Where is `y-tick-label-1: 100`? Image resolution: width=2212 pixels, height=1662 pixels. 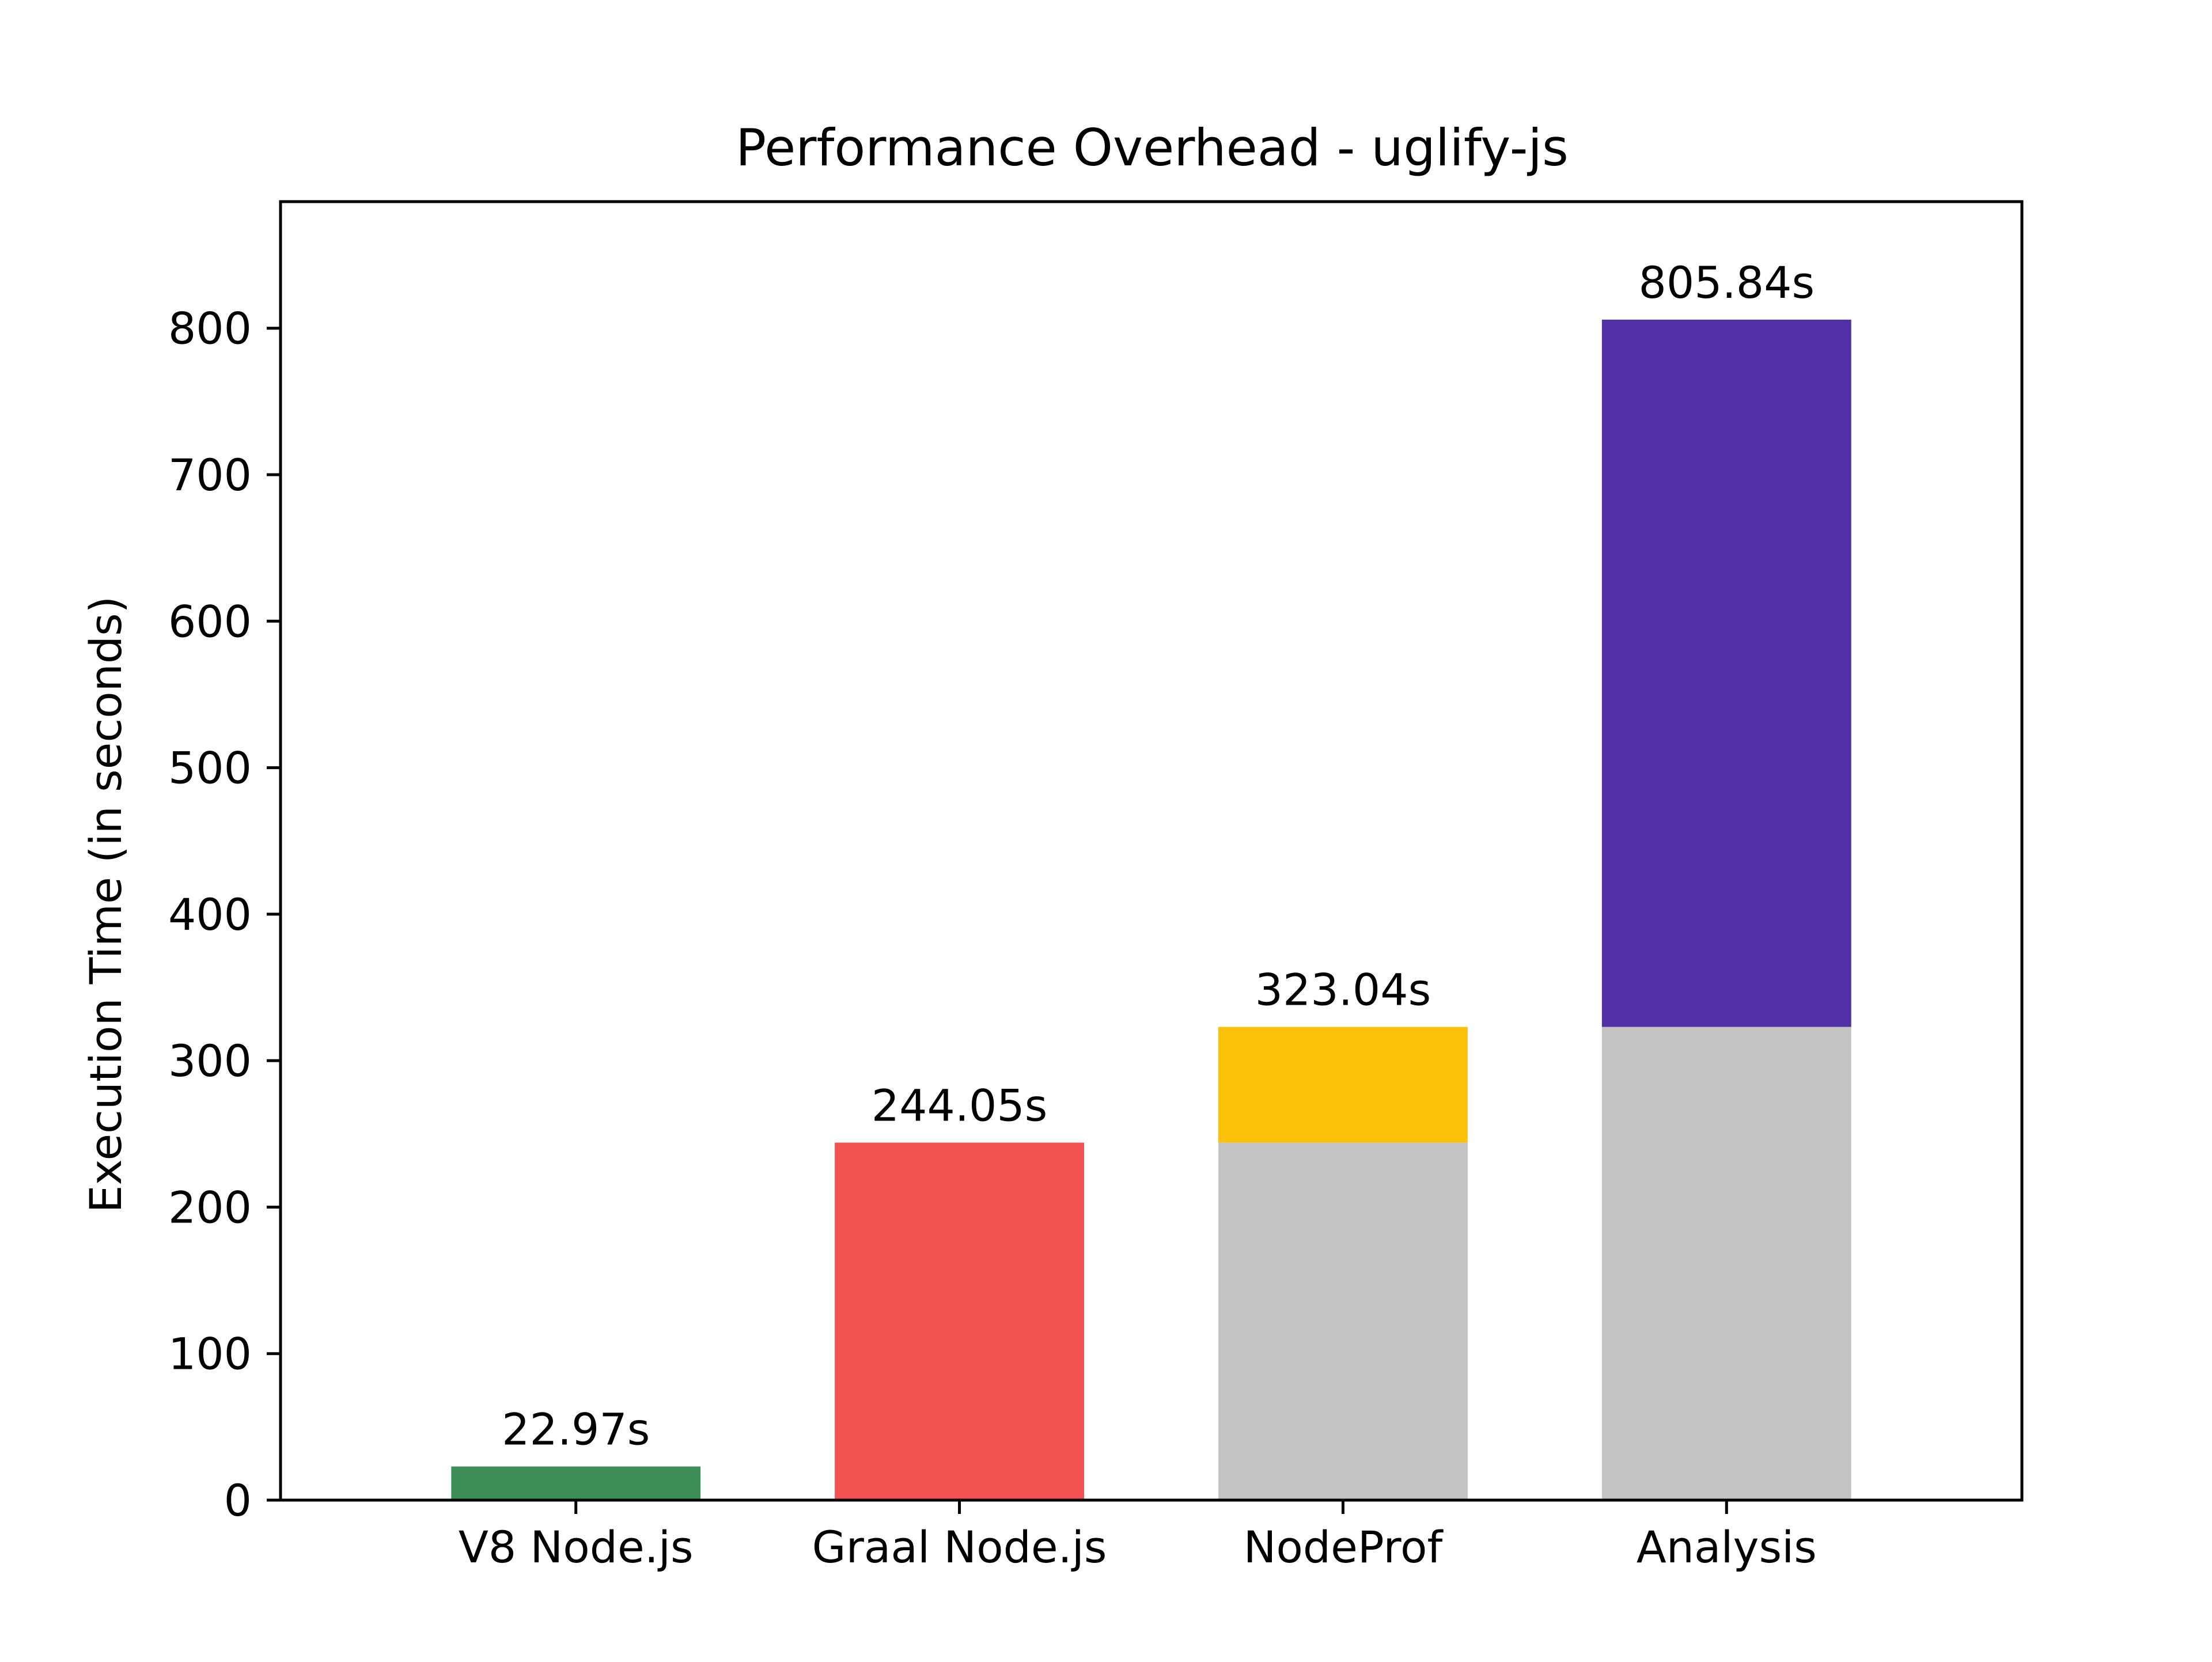
y-tick-label-1: 100 is located at coordinates (210, 1354).